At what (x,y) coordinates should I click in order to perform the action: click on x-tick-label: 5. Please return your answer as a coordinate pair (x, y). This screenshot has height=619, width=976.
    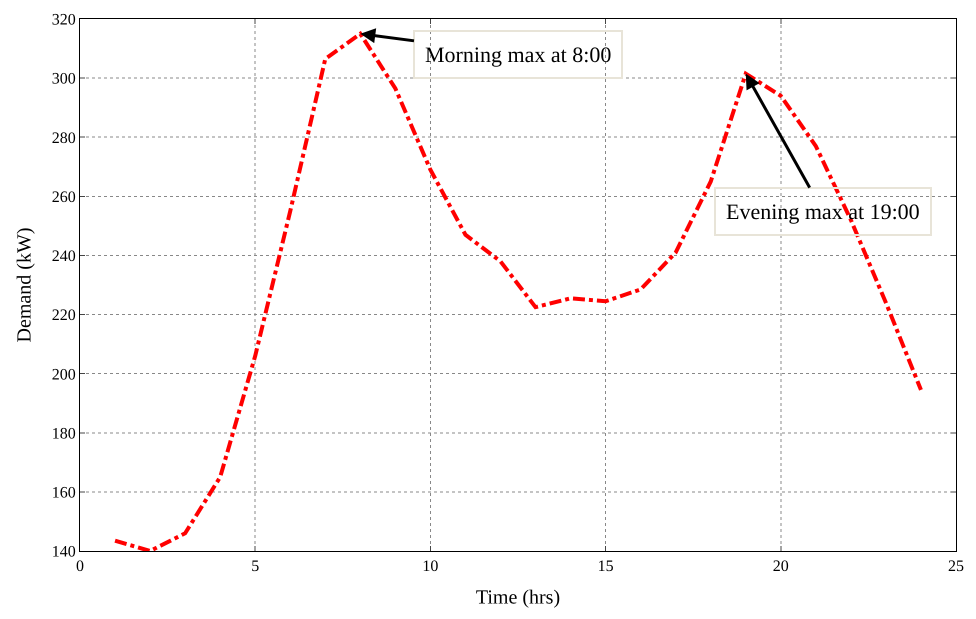
    Looking at the image, I should click on (255, 567).